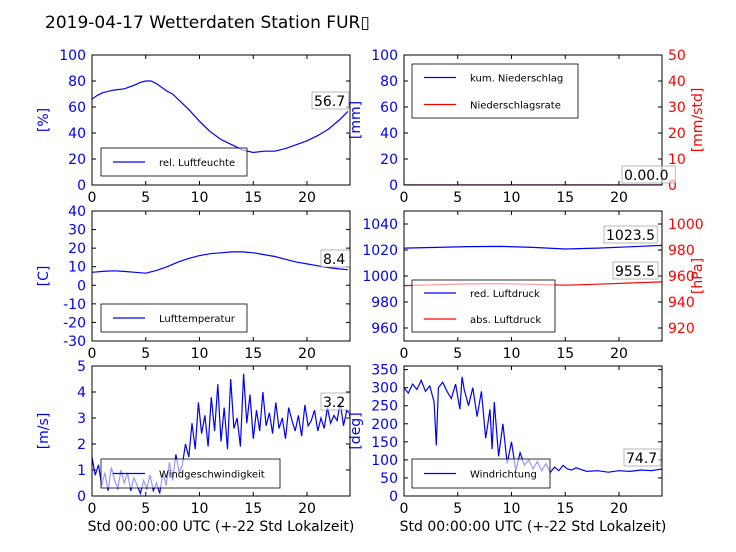 Image resolution: width=736 pixels, height=552 pixels. What do you see at coordinates (516, 79) in the screenshot?
I see `legend-label: kum. Niederschlag` at bounding box center [516, 79].